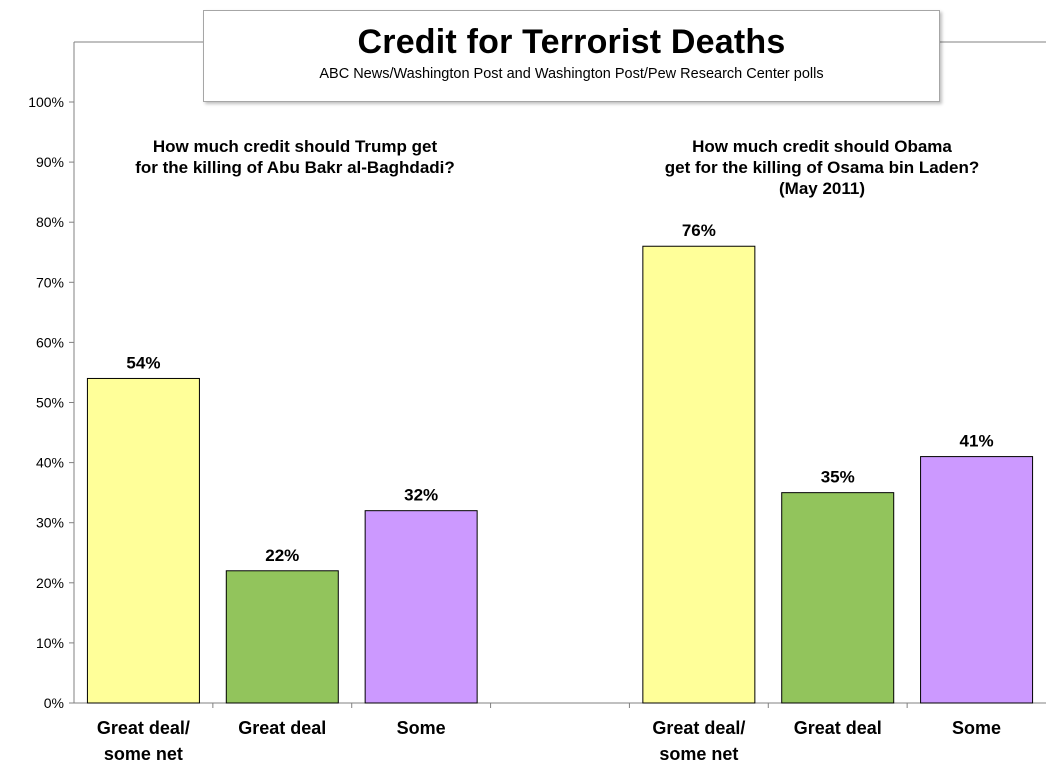 The image size is (1048, 765). What do you see at coordinates (295, 146) in the screenshot?
I see `left-question-line: How much credit should Trump get` at bounding box center [295, 146].